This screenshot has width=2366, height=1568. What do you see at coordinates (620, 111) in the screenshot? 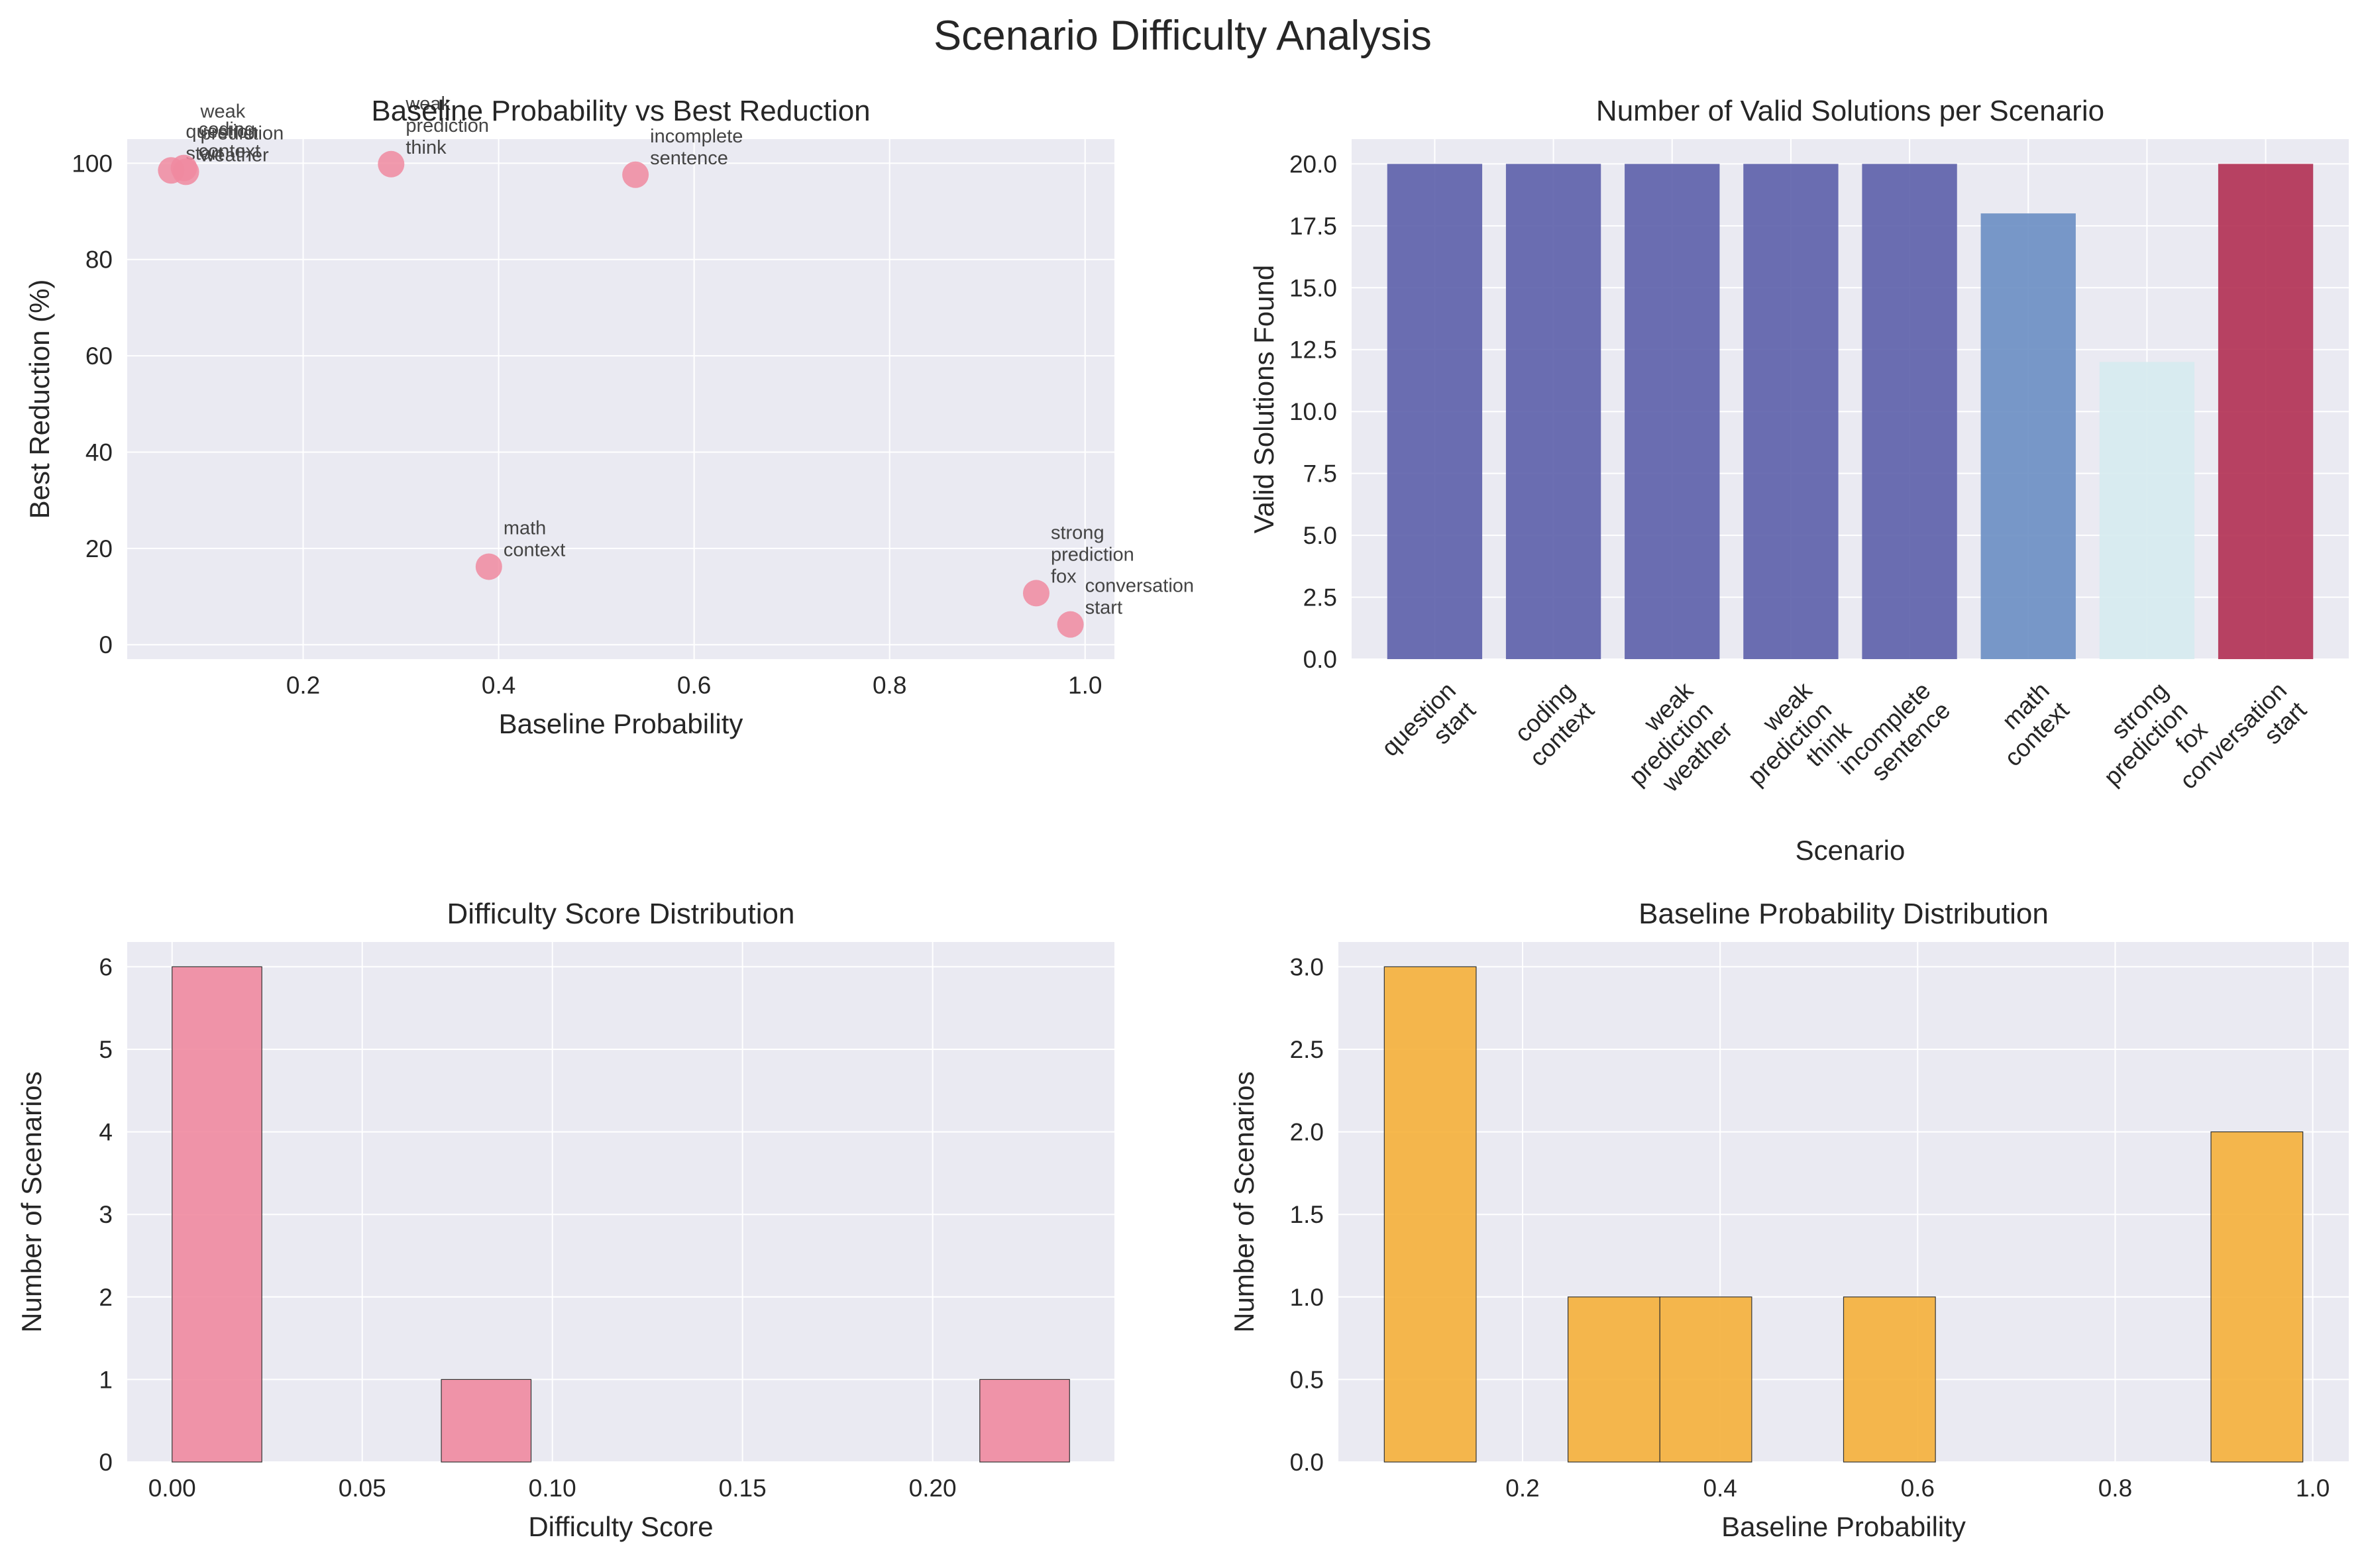
I see `panel-title: Baseline Probability vs Best Reduction` at bounding box center [620, 111].